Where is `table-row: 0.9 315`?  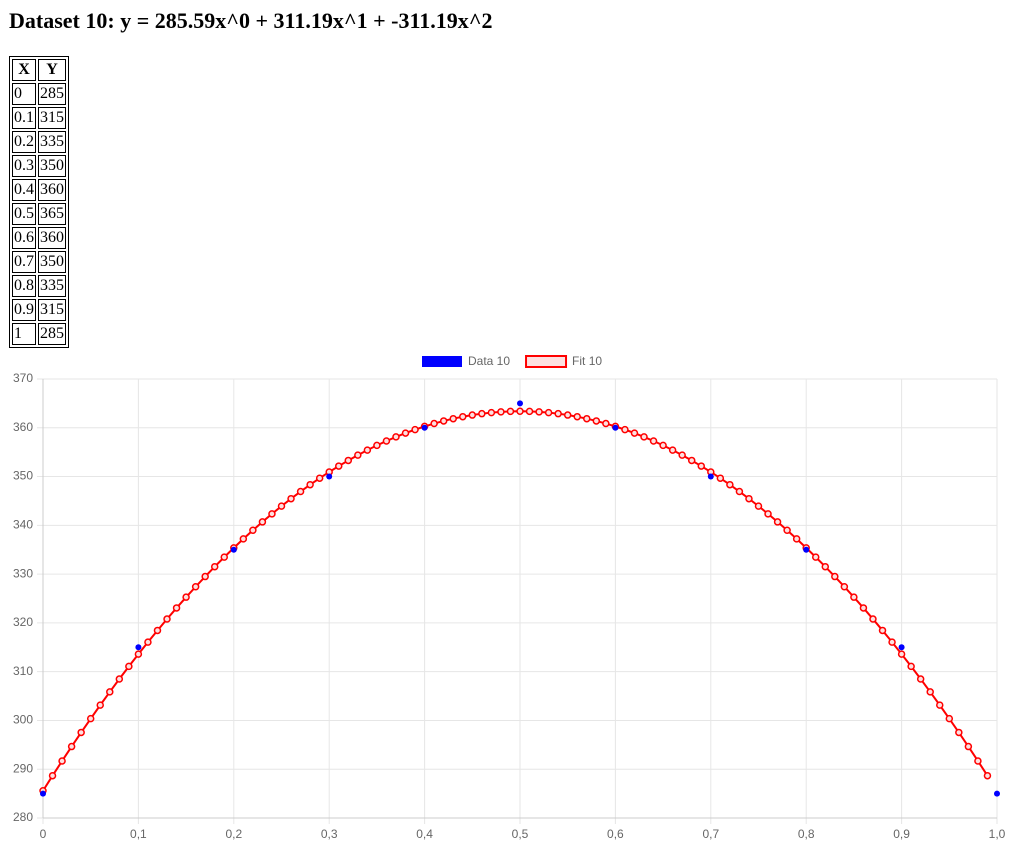 table-row: 0.9 315 is located at coordinates (39, 310).